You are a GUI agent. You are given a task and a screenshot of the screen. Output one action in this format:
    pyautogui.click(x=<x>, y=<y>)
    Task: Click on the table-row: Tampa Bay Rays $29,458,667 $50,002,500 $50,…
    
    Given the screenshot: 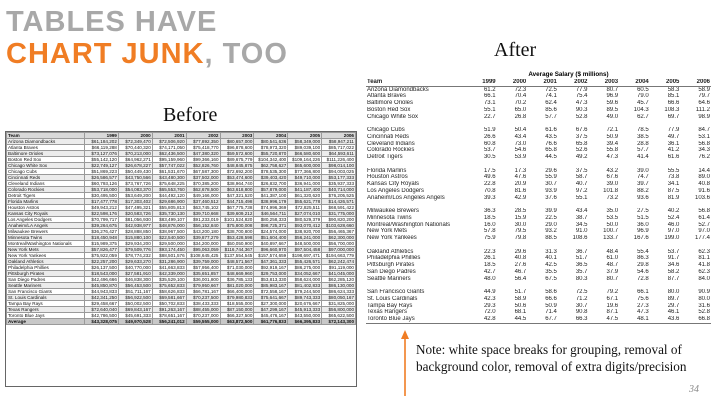 What is the action you would take?
    pyautogui.click(x=181, y=303)
    